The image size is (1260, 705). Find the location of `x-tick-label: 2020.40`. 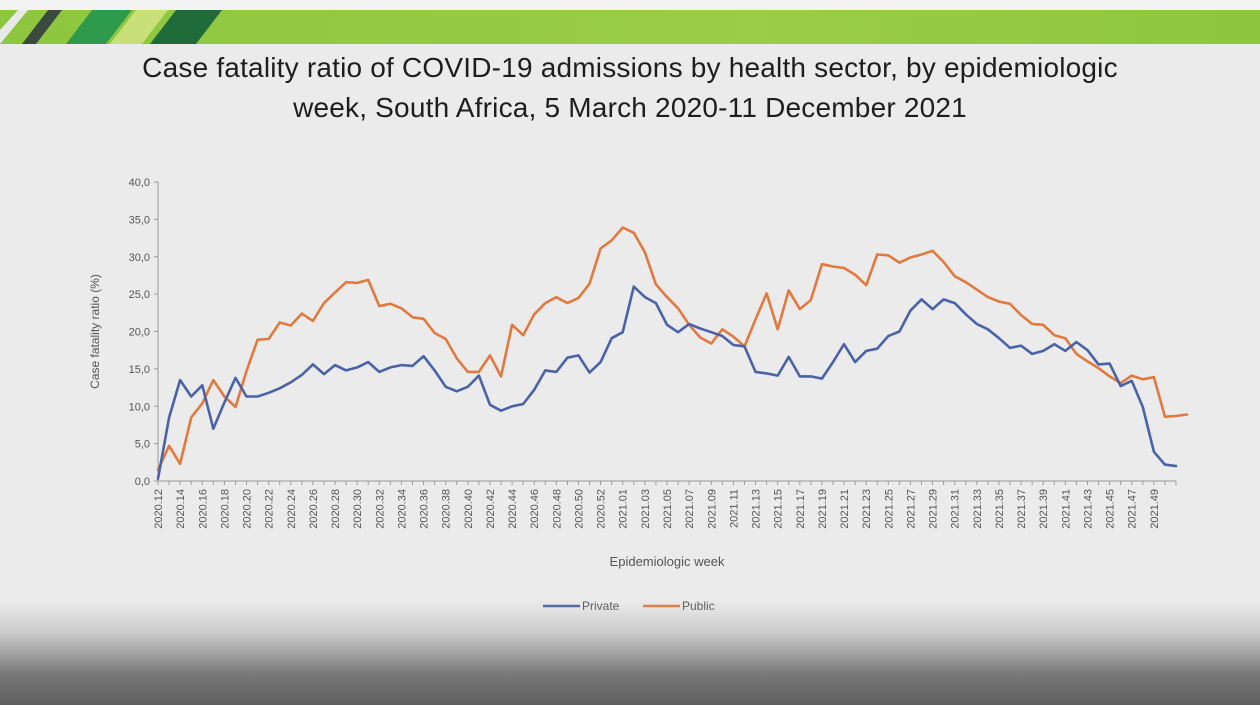

x-tick-label: 2020.40 is located at coordinates (469, 509).